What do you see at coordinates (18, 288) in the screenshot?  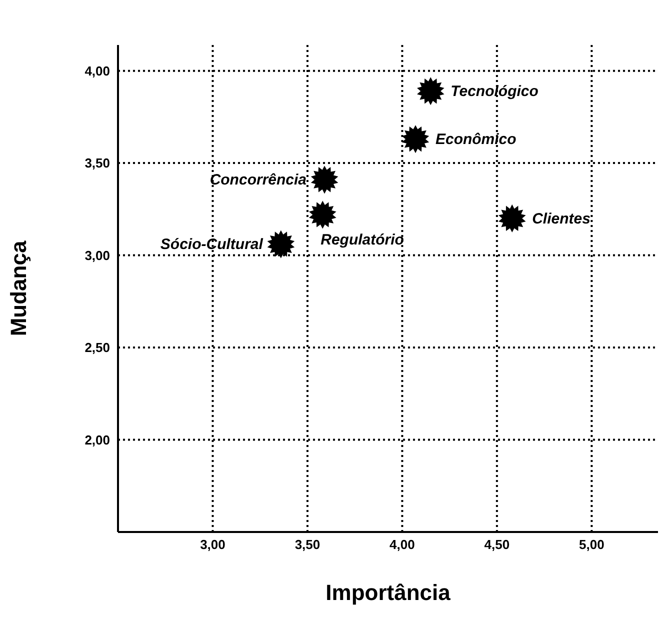 I see `y-axis-title: Mudança` at bounding box center [18, 288].